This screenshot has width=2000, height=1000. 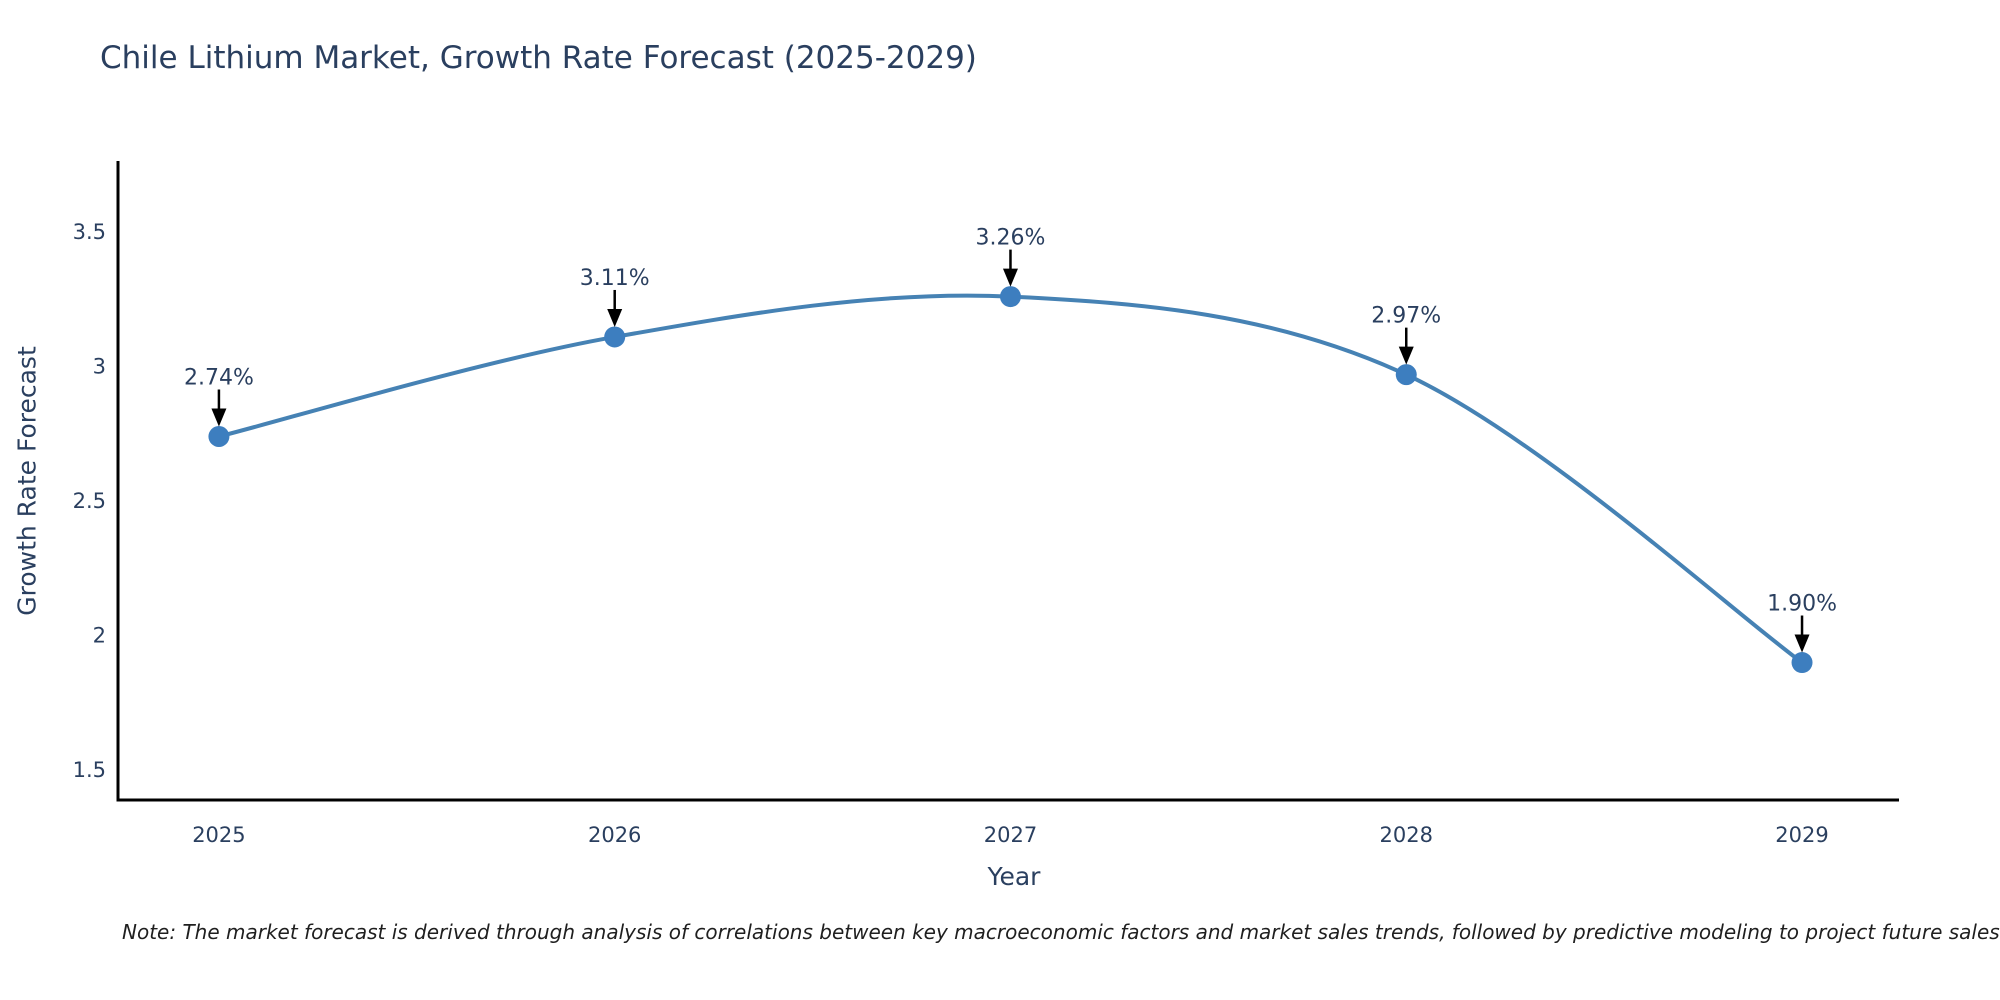 I want to click on data-point-2026, so click(x=615, y=337).